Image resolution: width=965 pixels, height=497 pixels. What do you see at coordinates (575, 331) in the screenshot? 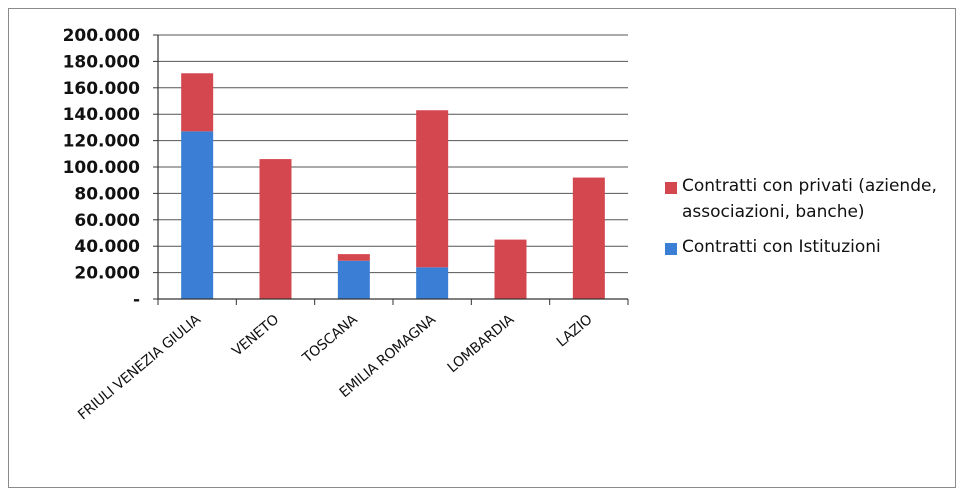
I see `x-tick-label: LAZIO` at bounding box center [575, 331].